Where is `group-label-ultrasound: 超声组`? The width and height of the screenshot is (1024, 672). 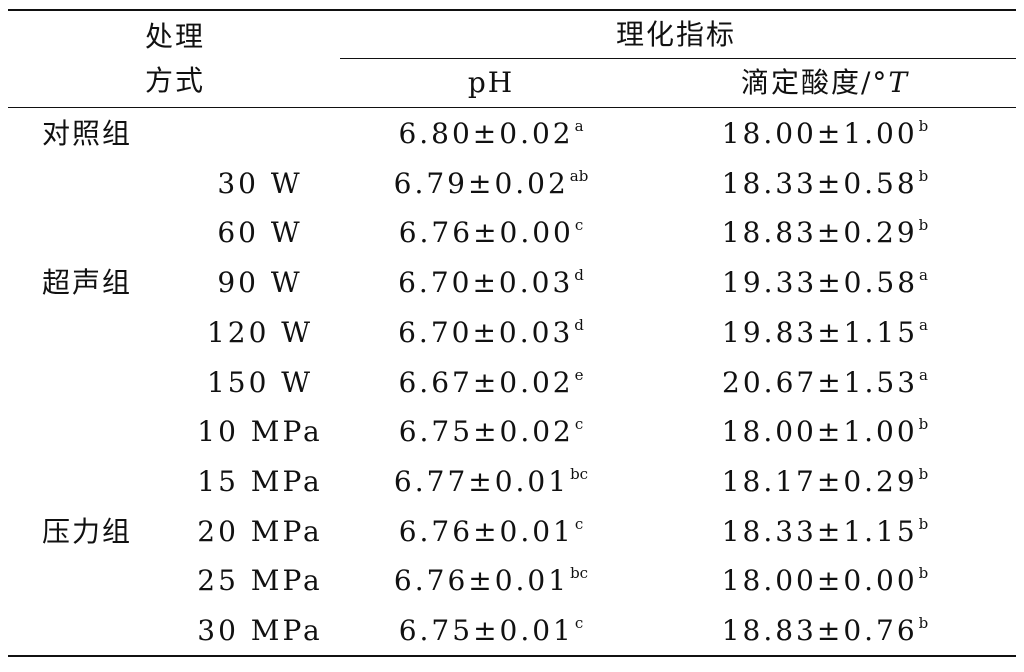
group-label-ultrasound: 超声组 is located at coordinates (87, 282).